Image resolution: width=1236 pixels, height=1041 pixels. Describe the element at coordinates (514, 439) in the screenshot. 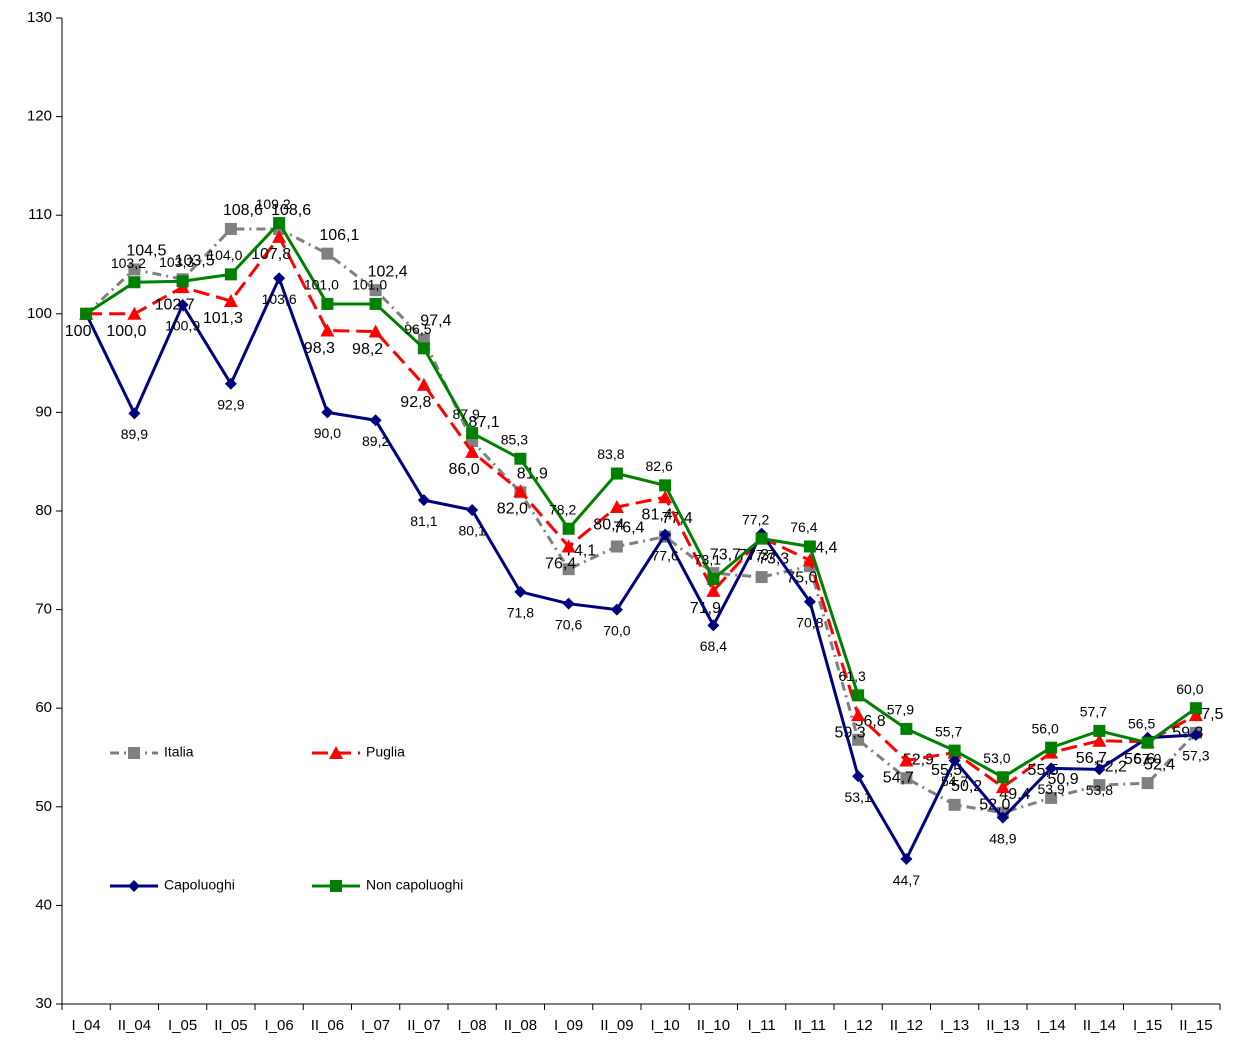

I see `data-label: 85,3` at that location.